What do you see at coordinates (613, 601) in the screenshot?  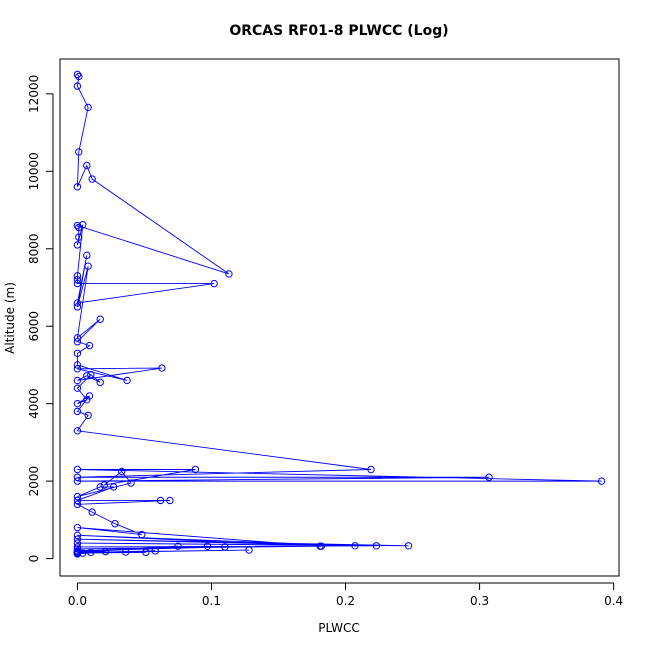 I see `x-tick-label: 0.4` at bounding box center [613, 601].